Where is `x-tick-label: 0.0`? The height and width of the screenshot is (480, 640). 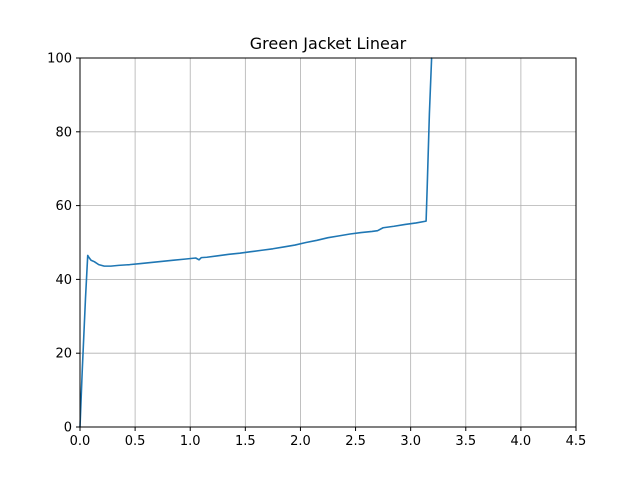 x-tick-label: 0.0 is located at coordinates (80, 441).